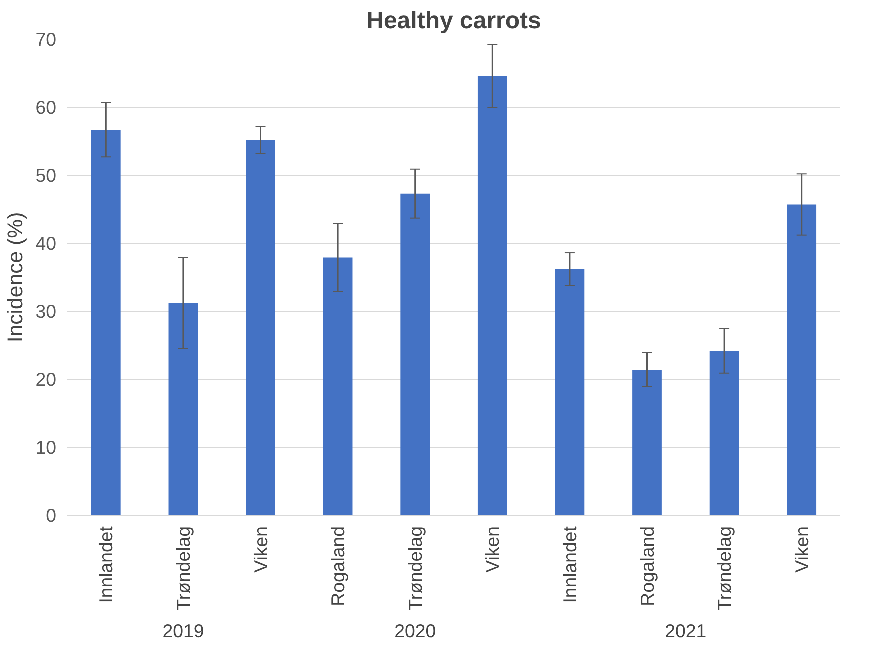  What do you see at coordinates (46, 379) in the screenshot?
I see `y-tick-label: 20` at bounding box center [46, 379].